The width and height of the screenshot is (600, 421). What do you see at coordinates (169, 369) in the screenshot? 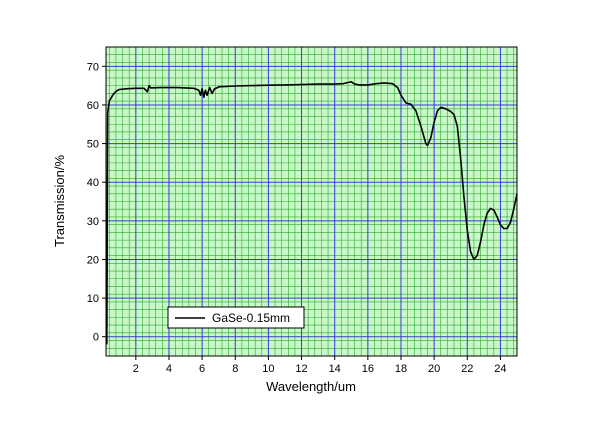
I see `x-tick-label: 4` at bounding box center [169, 369].